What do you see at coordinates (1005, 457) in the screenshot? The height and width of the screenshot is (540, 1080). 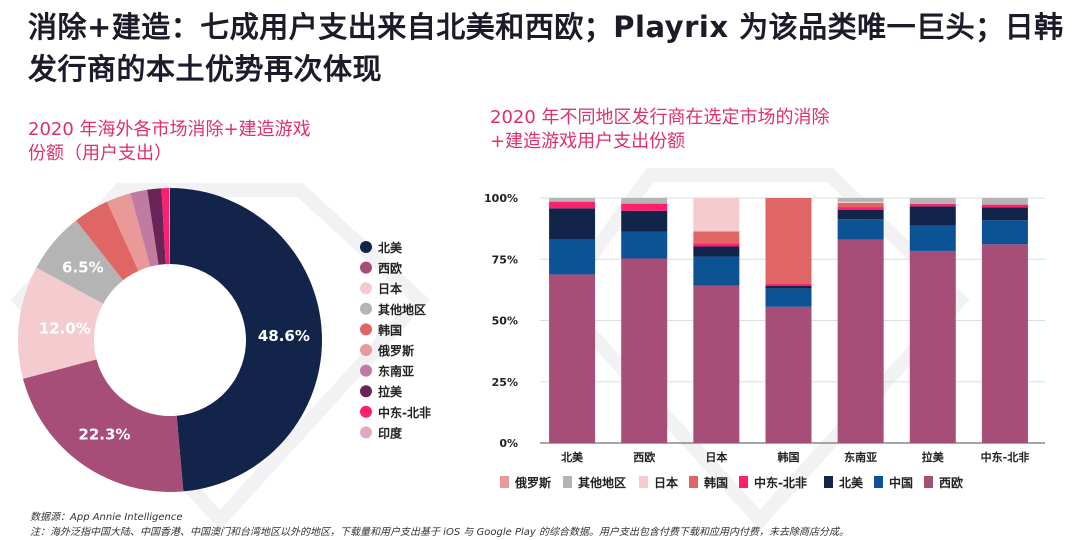 I see `x-tick-label: 中东-北非` at bounding box center [1005, 457].